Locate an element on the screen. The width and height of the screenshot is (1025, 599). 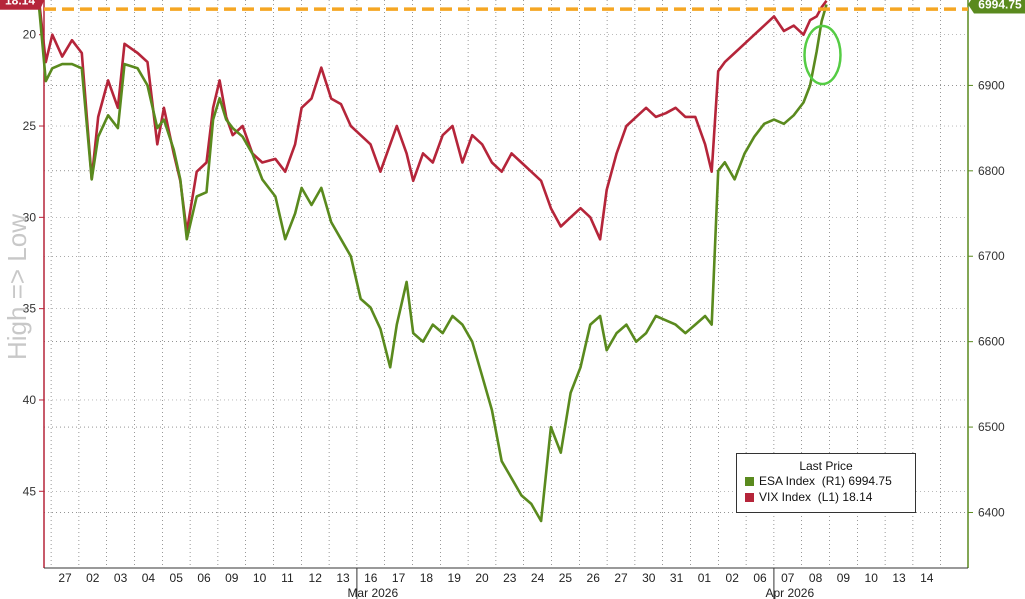
legend-esa-last: 6994.75 is located at coordinates (870, 481).